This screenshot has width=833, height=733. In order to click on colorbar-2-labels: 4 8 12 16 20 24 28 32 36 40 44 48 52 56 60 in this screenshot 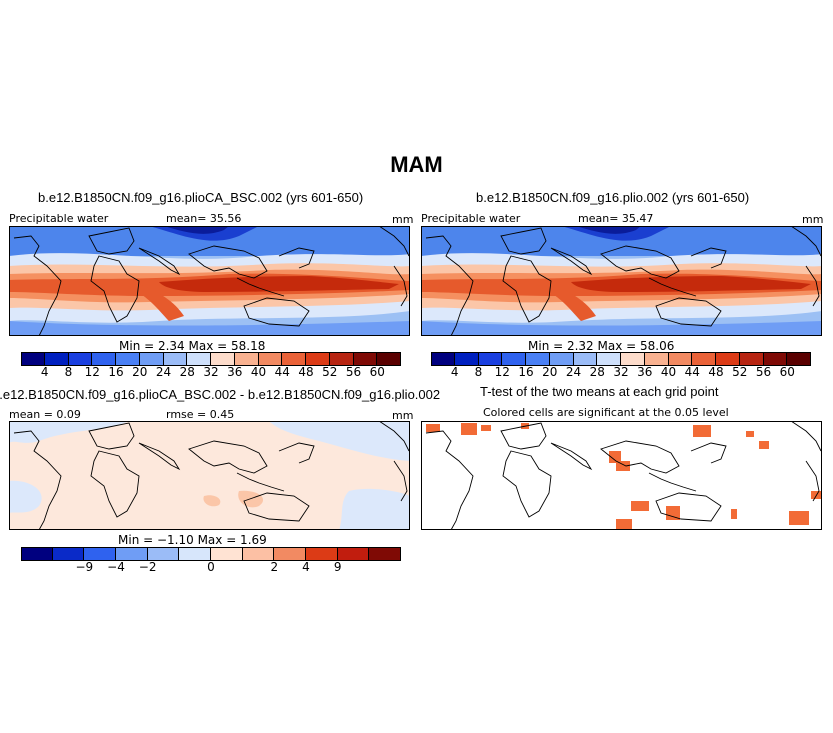, I will do `click(621, 373)`.